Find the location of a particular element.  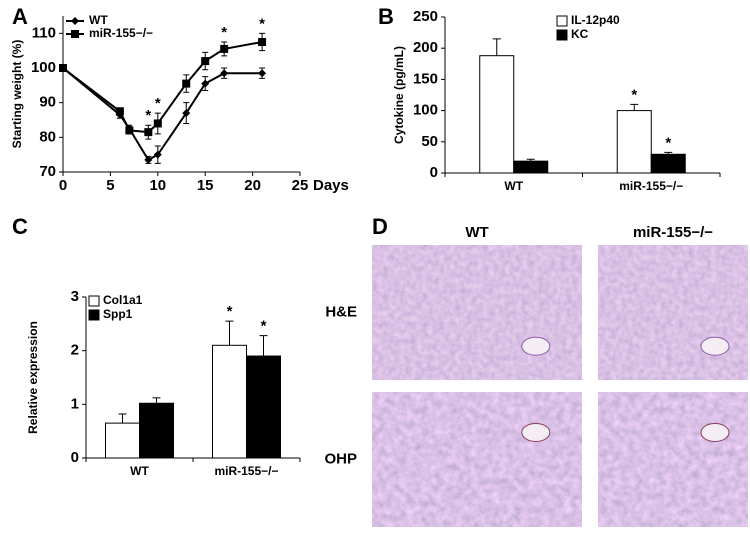

legend-label: IL-12p40 is located at coordinates (595, 20).